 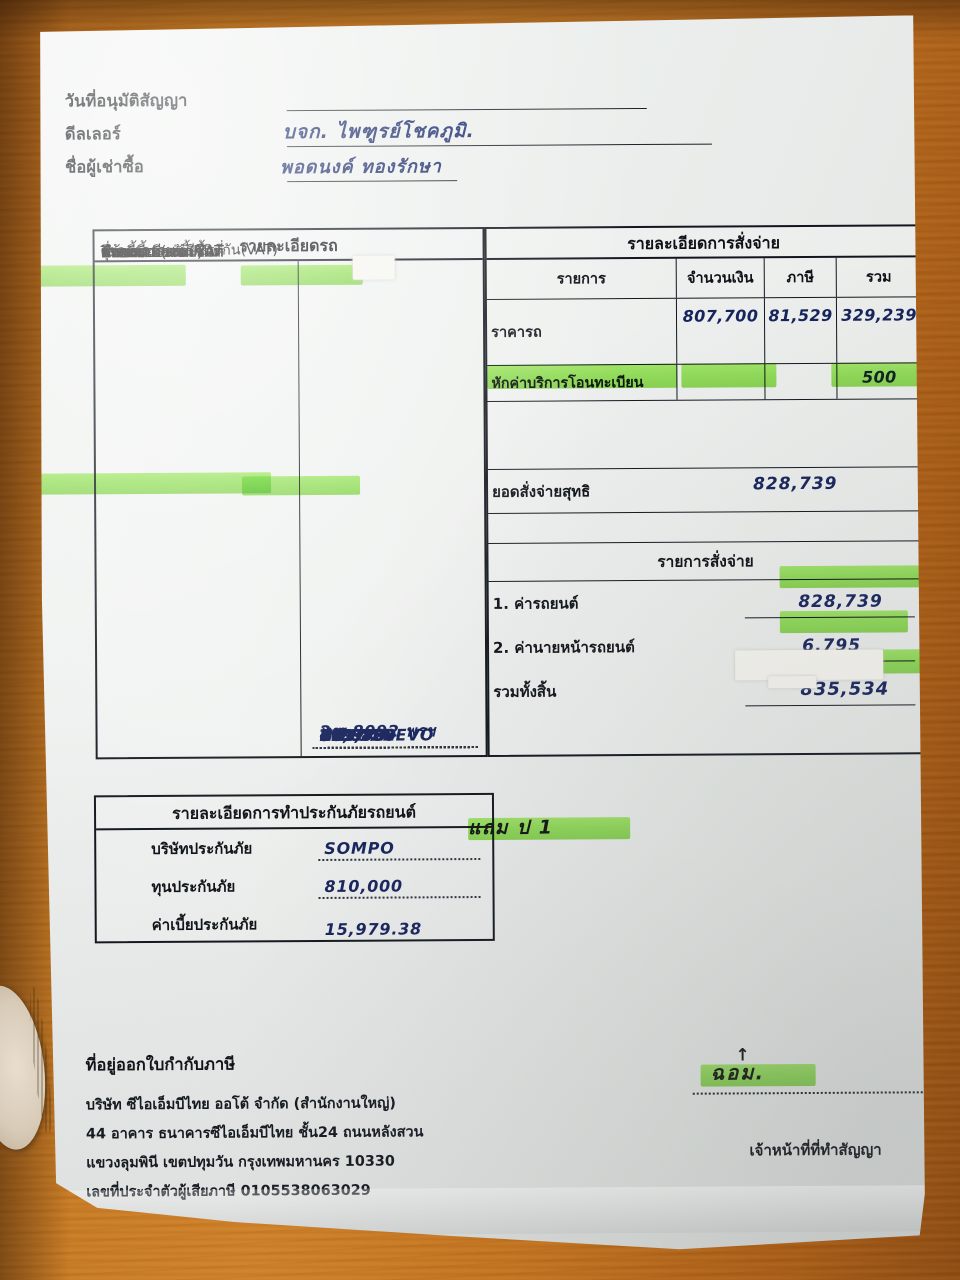 I want to click on field-dealer-label: ดีลเลอร์, so click(x=92, y=134).